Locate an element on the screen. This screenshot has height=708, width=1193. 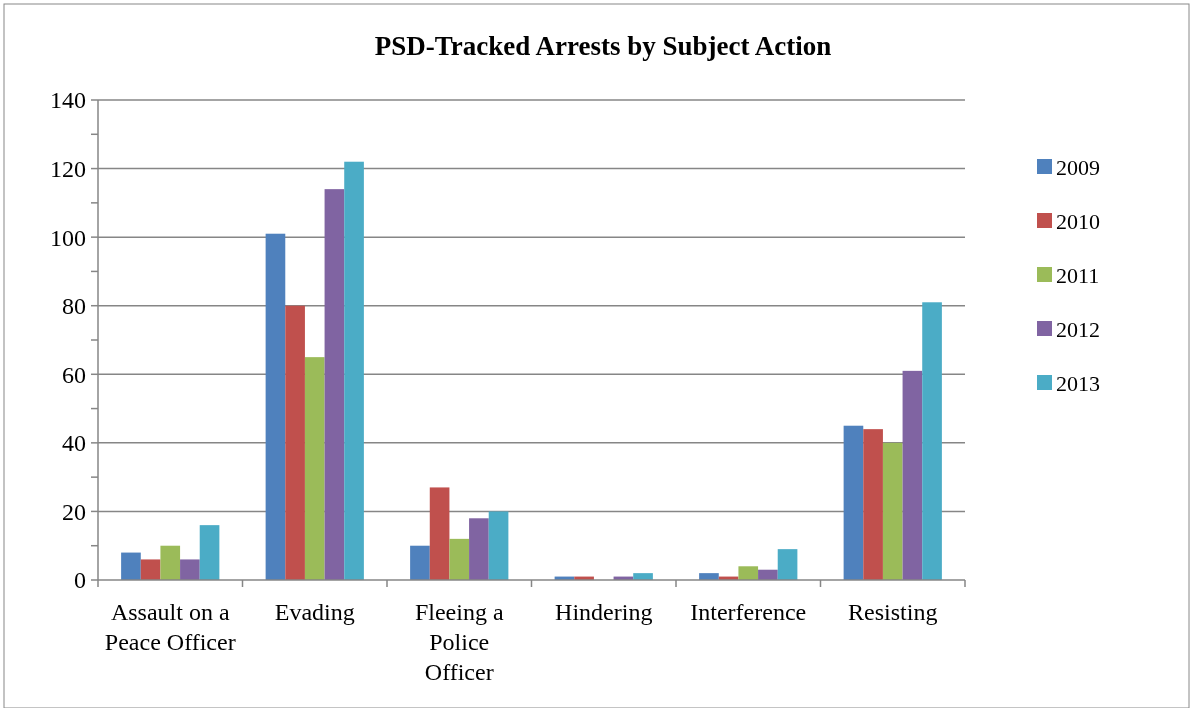
y-tick-label: 100 is located at coordinates (68, 237).